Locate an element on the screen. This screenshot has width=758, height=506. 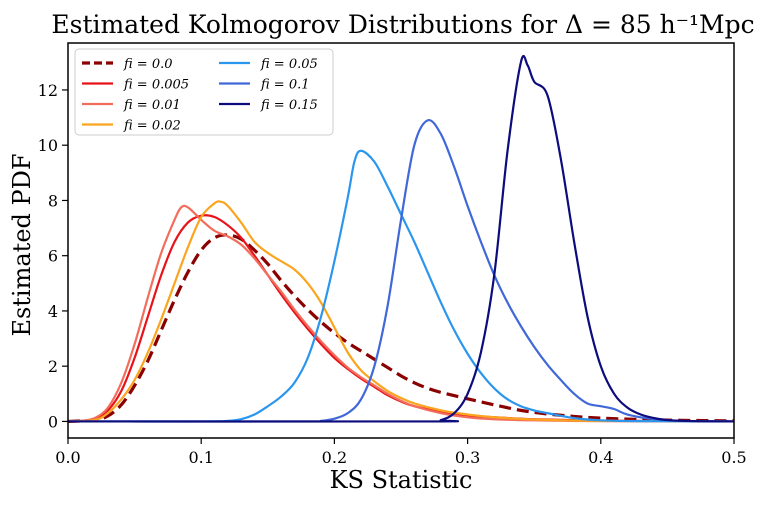
x-tick-label: 0.5 is located at coordinates (733, 457).